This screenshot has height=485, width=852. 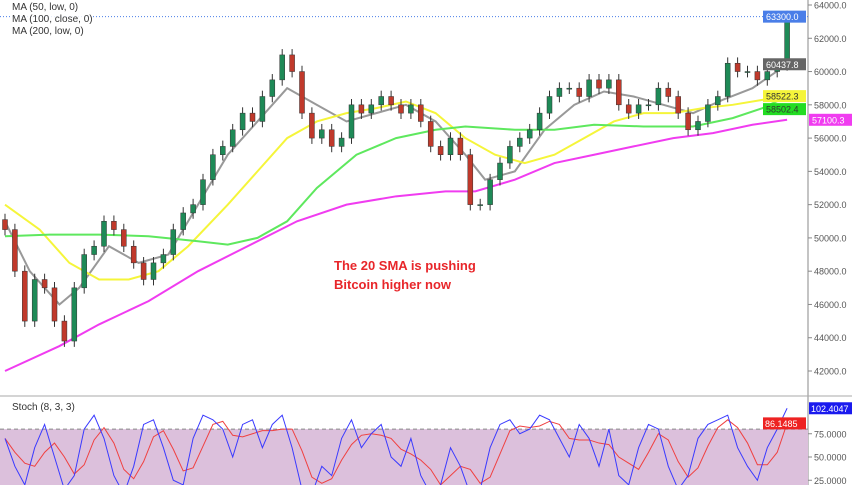 I want to click on price-tag-label: 58502.4, so click(x=782, y=110).